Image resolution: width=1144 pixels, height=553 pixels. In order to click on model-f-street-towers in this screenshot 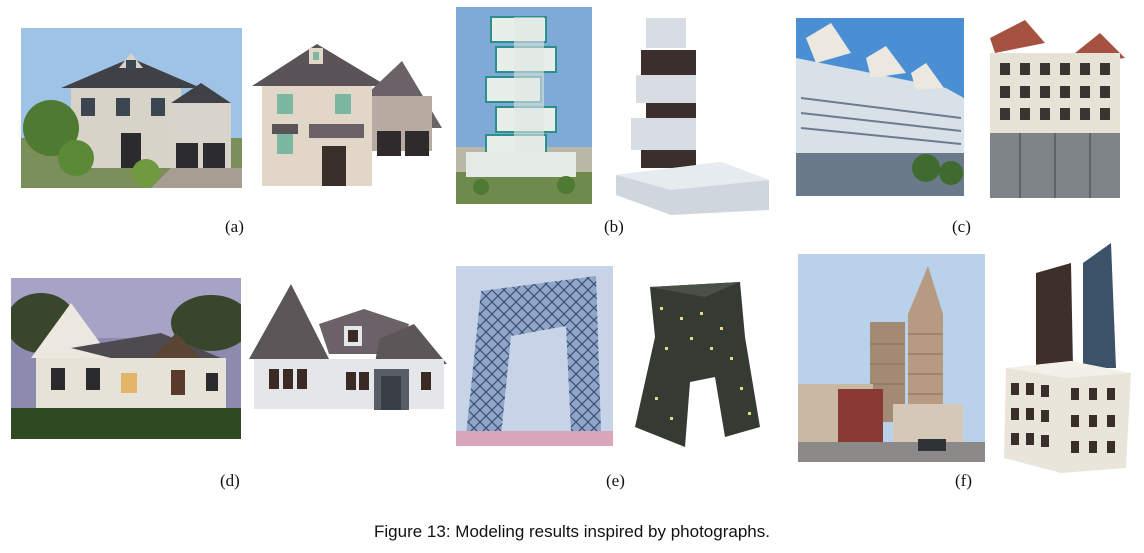, I will do `click(1068, 358)`.